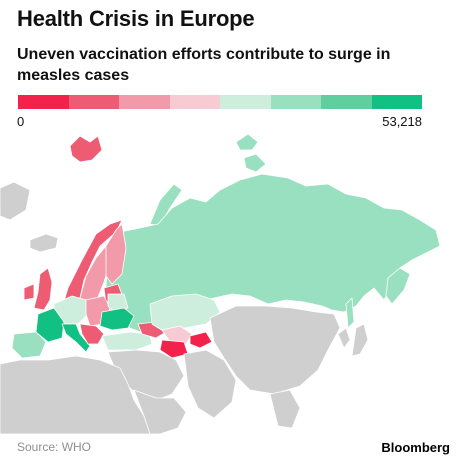 This screenshot has height=461, width=458. Describe the element at coordinates (350, 313) in the screenshot. I see `region-sakhalin` at that location.